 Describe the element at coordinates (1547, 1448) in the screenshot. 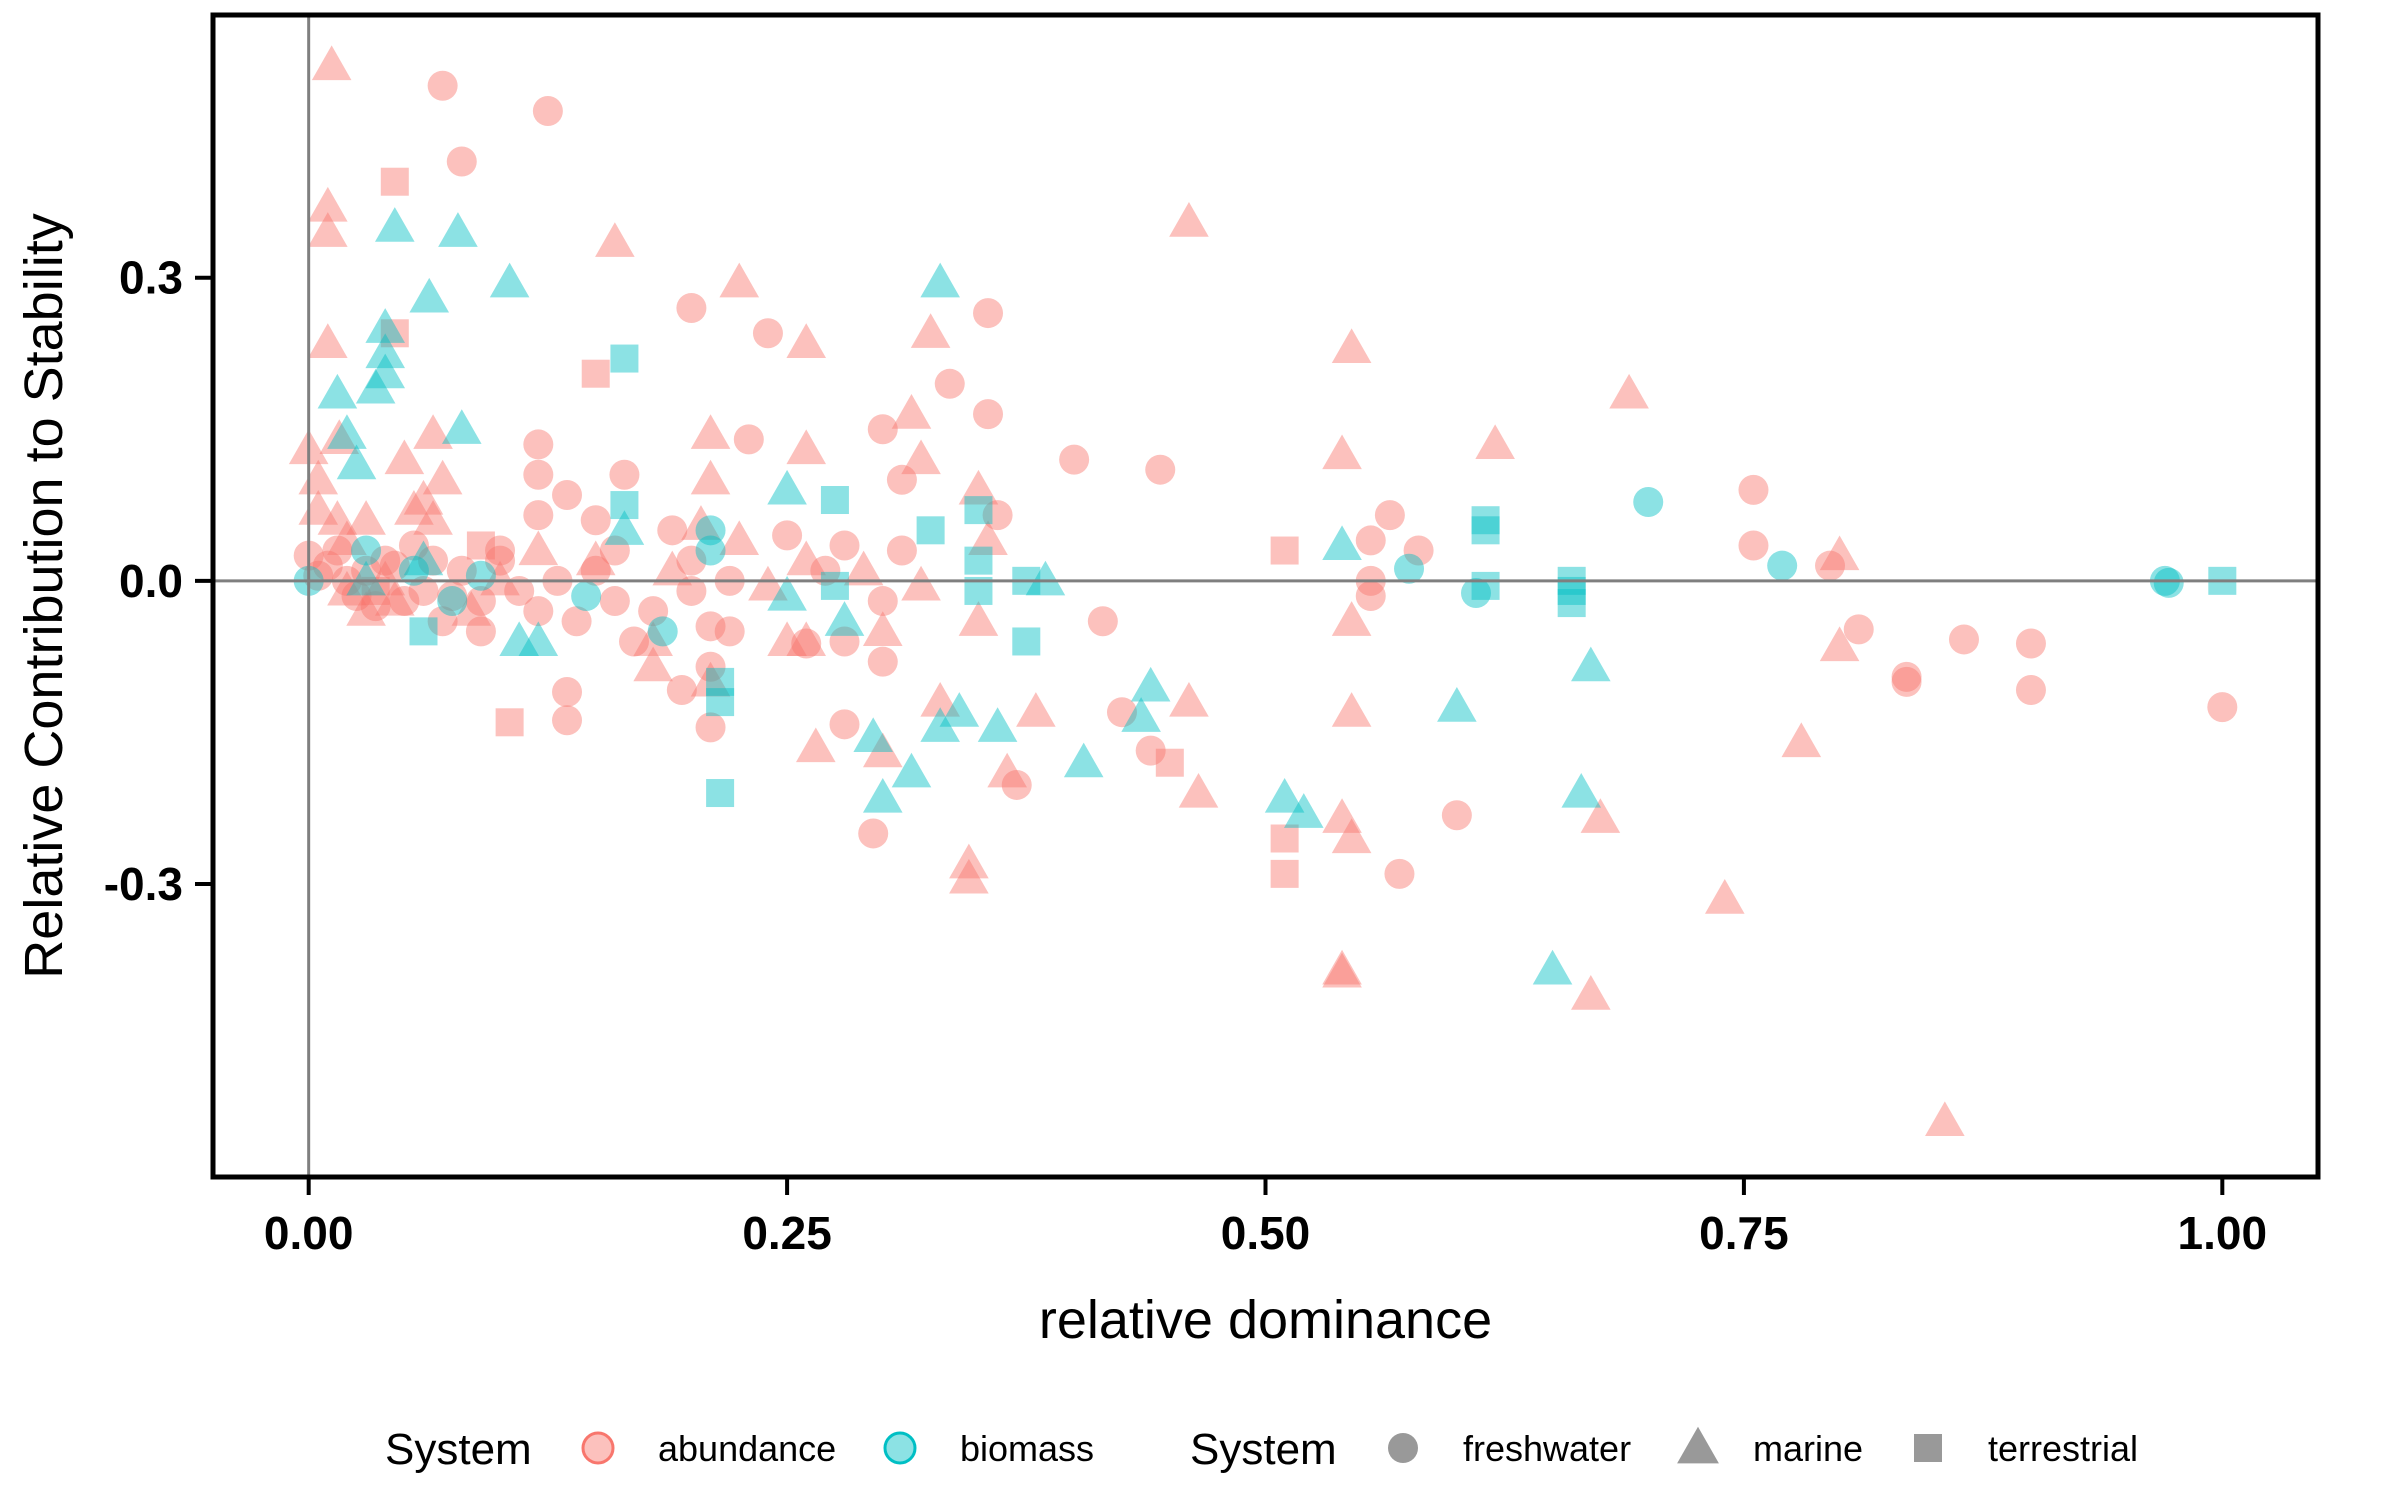

I see `legend-label-freshwater: freshwater` at that location.